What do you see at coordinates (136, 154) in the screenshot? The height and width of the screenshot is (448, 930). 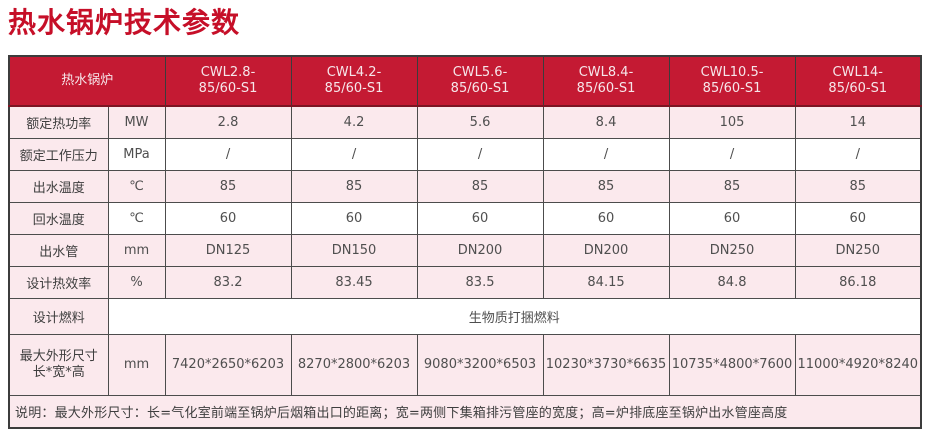 I see `row-unit: MPa` at bounding box center [136, 154].